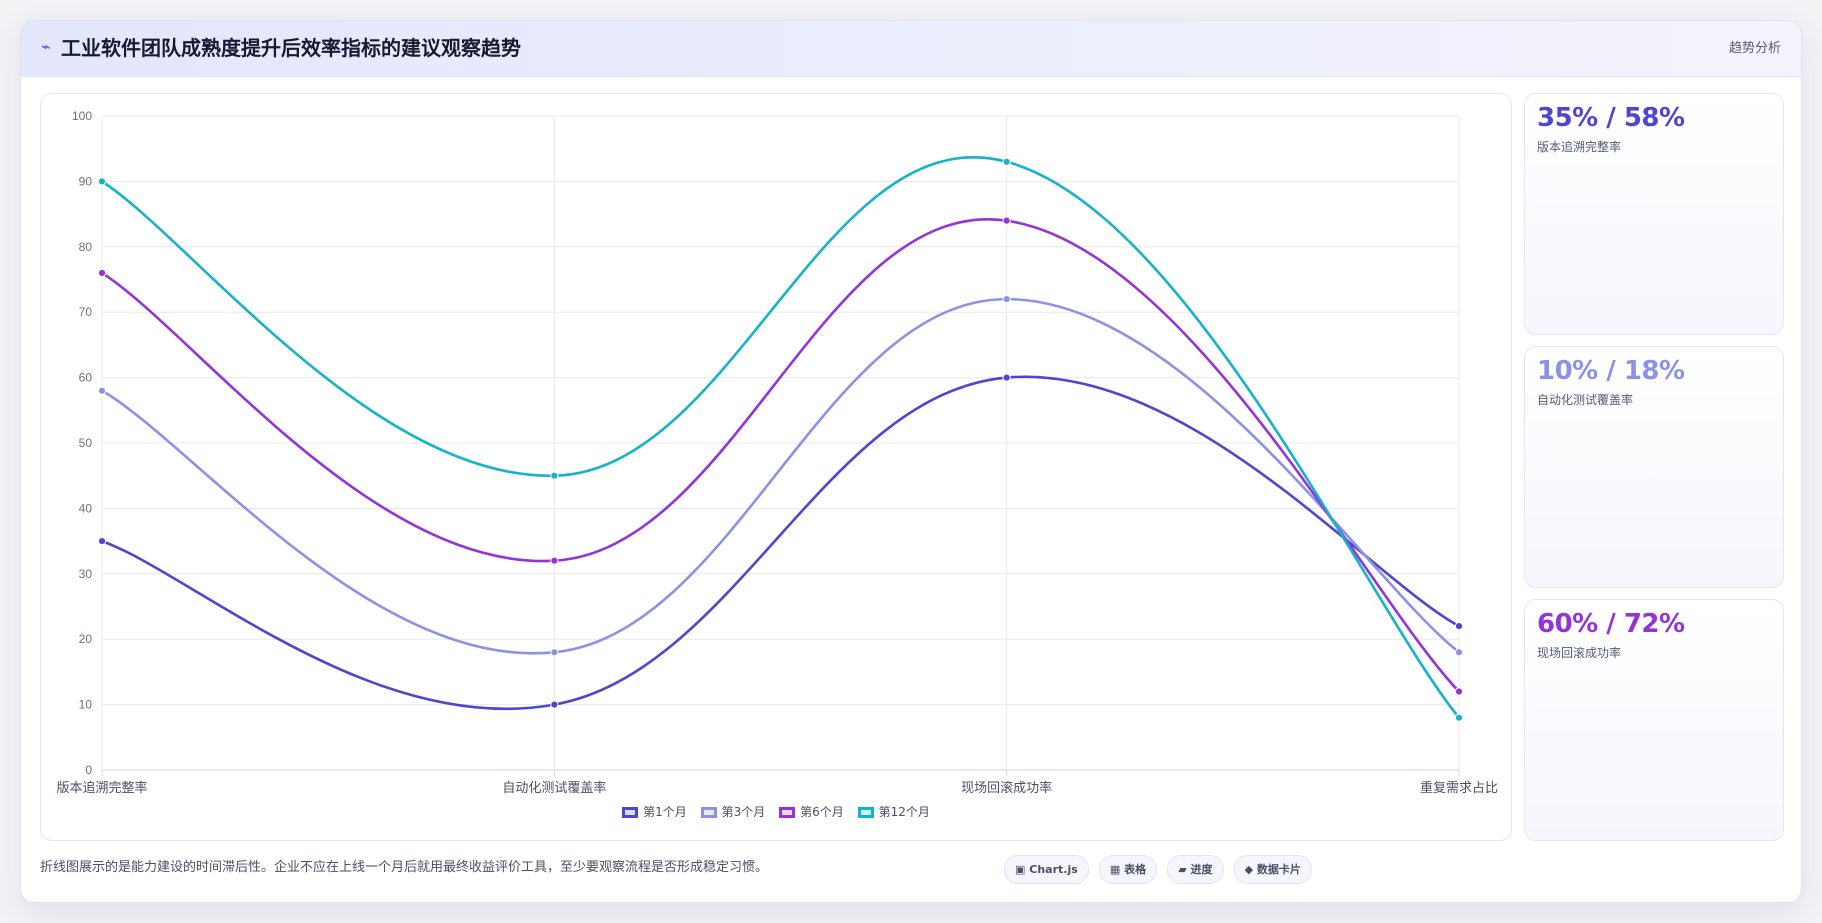 Image resolution: width=1822 pixels, height=923 pixels. What do you see at coordinates (1201, 869) in the screenshot?
I see `chip-label: 进度` at bounding box center [1201, 869].